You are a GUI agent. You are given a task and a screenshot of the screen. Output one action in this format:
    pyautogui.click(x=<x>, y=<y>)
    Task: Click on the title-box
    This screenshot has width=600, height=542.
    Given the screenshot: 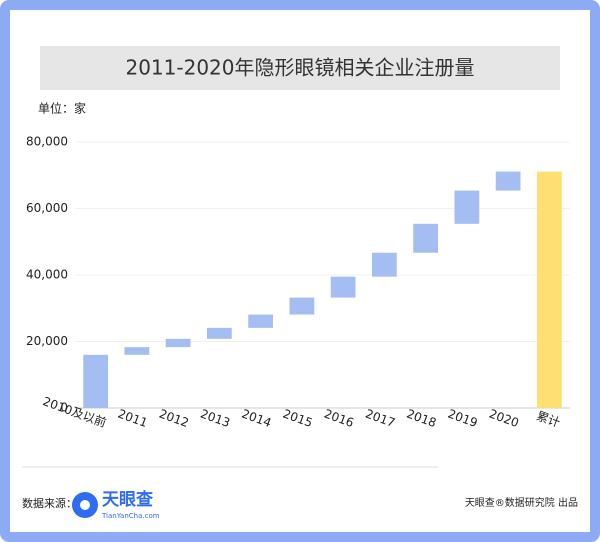 What is the action you would take?
    pyautogui.click(x=300, y=68)
    